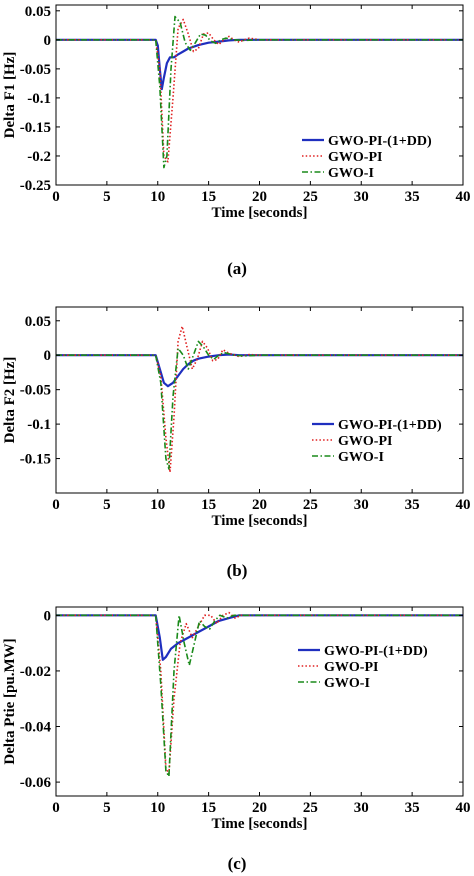 The width and height of the screenshot is (474, 876). Describe the element at coordinates (10, 701) in the screenshot. I see `y-axis-label: Delta Ptie [pu.MW]` at that location.